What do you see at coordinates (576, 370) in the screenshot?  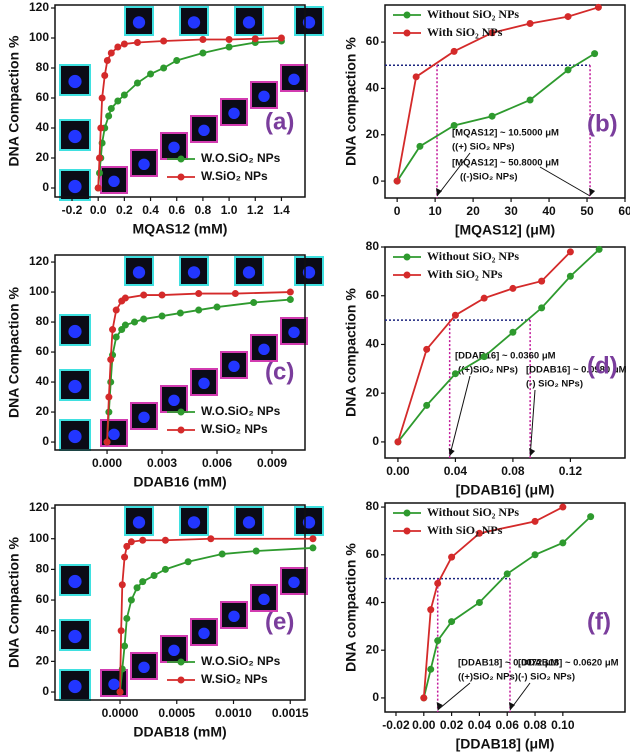 I see `annotation: [DDAB16] ~ 0.0980 μM` at bounding box center [576, 370].